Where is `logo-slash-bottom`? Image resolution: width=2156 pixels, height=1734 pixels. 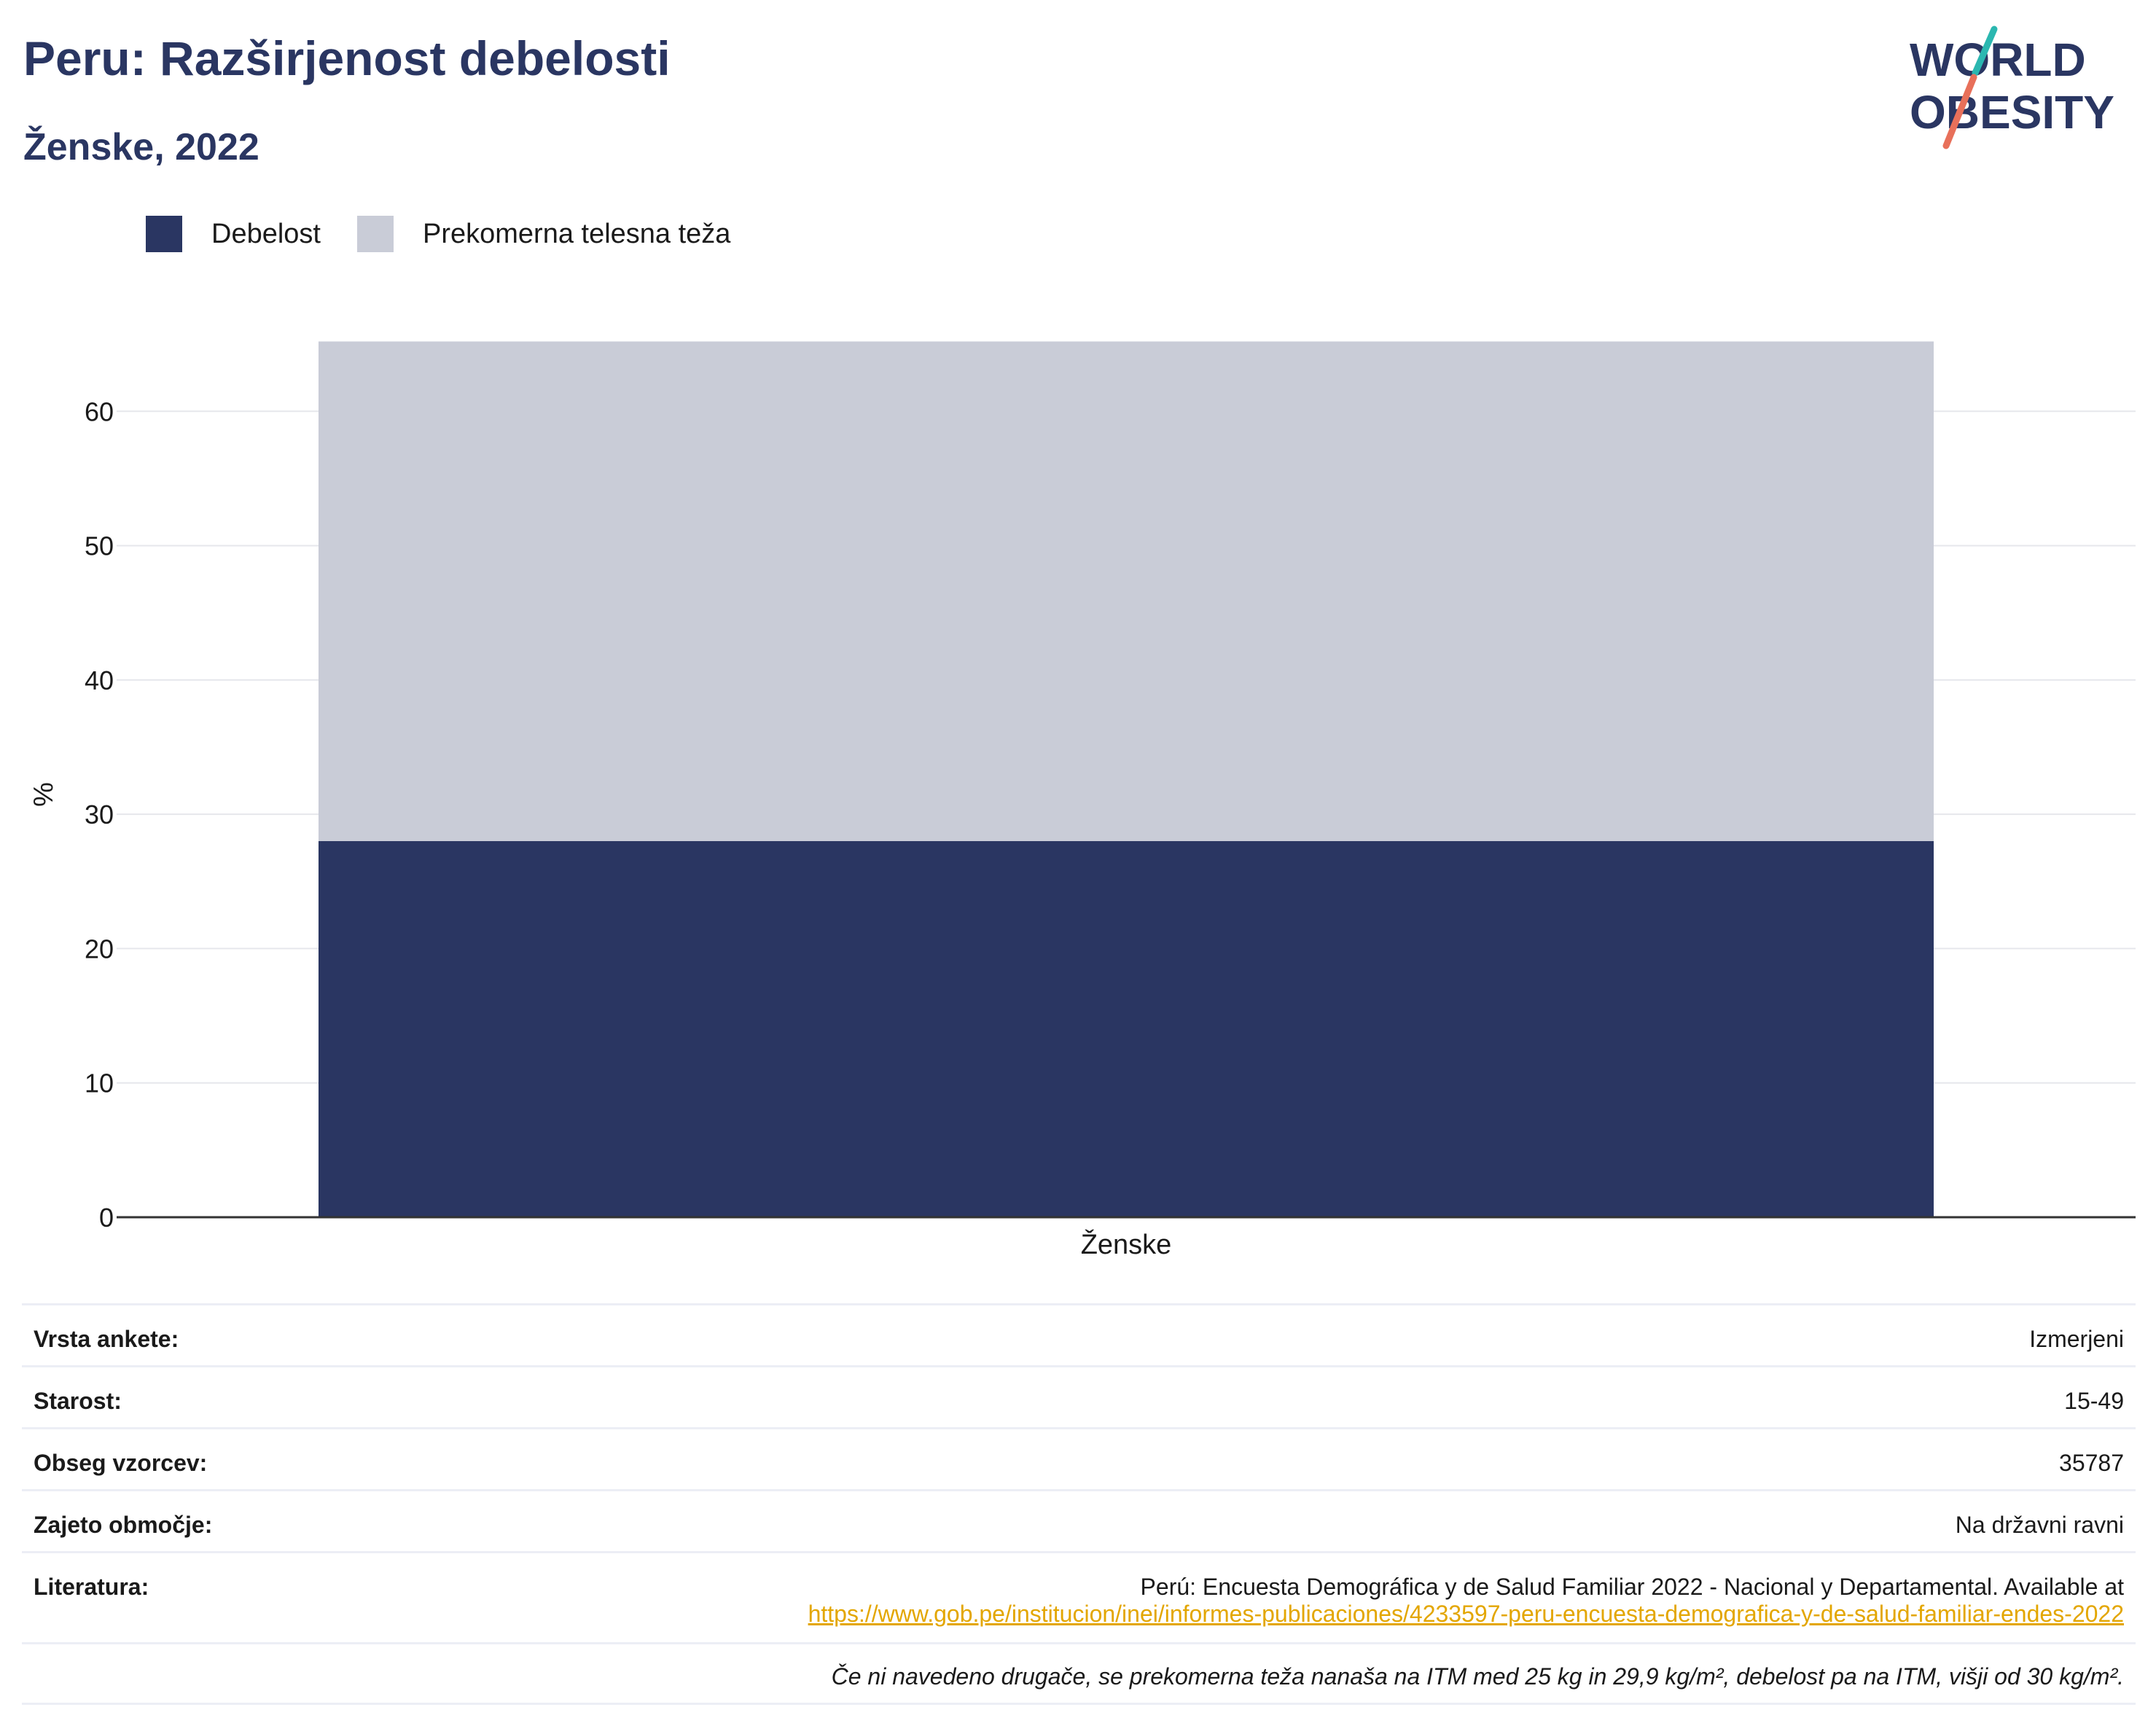
logo-slash-bottom is located at coordinates (1960, 112).